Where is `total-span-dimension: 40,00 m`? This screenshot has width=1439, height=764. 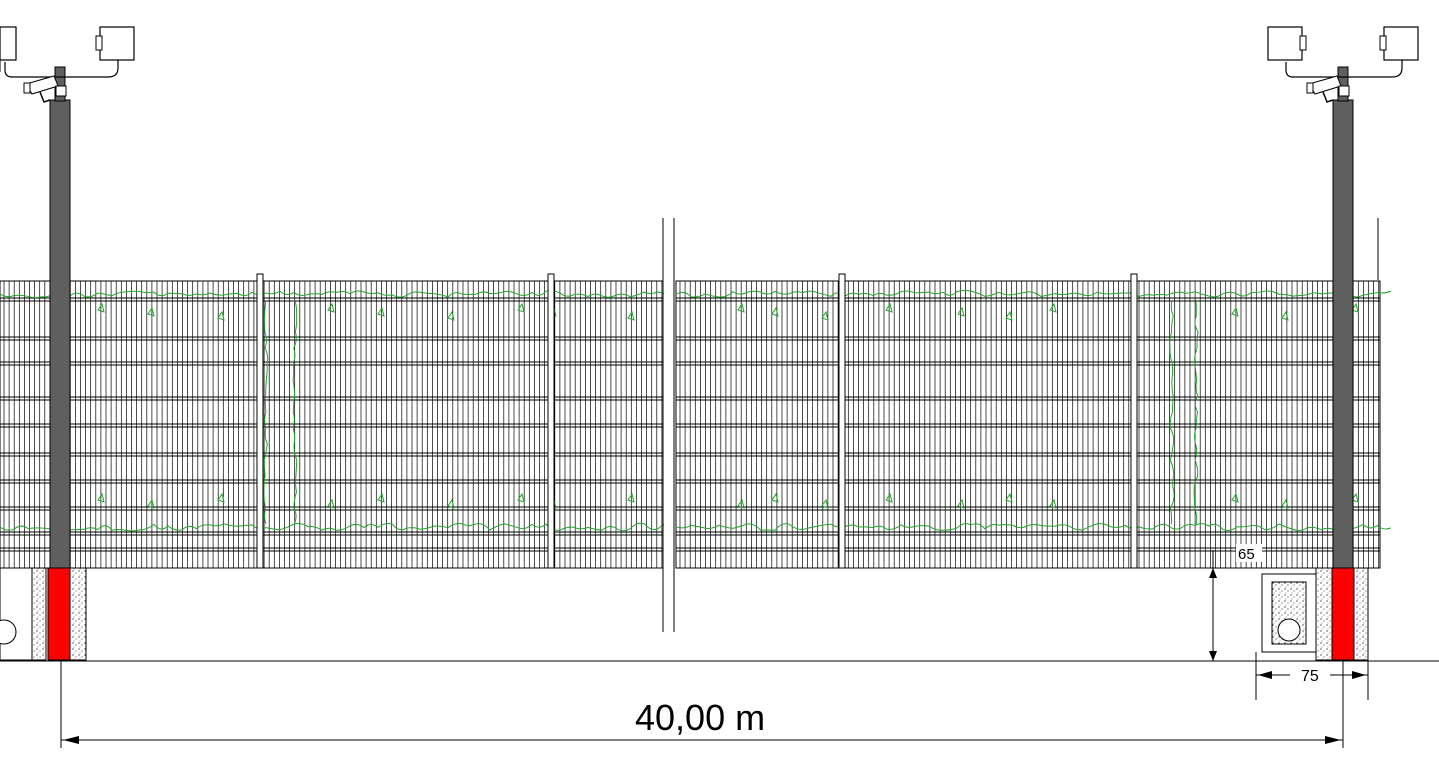 total-span-dimension: 40,00 m is located at coordinates (702, 704).